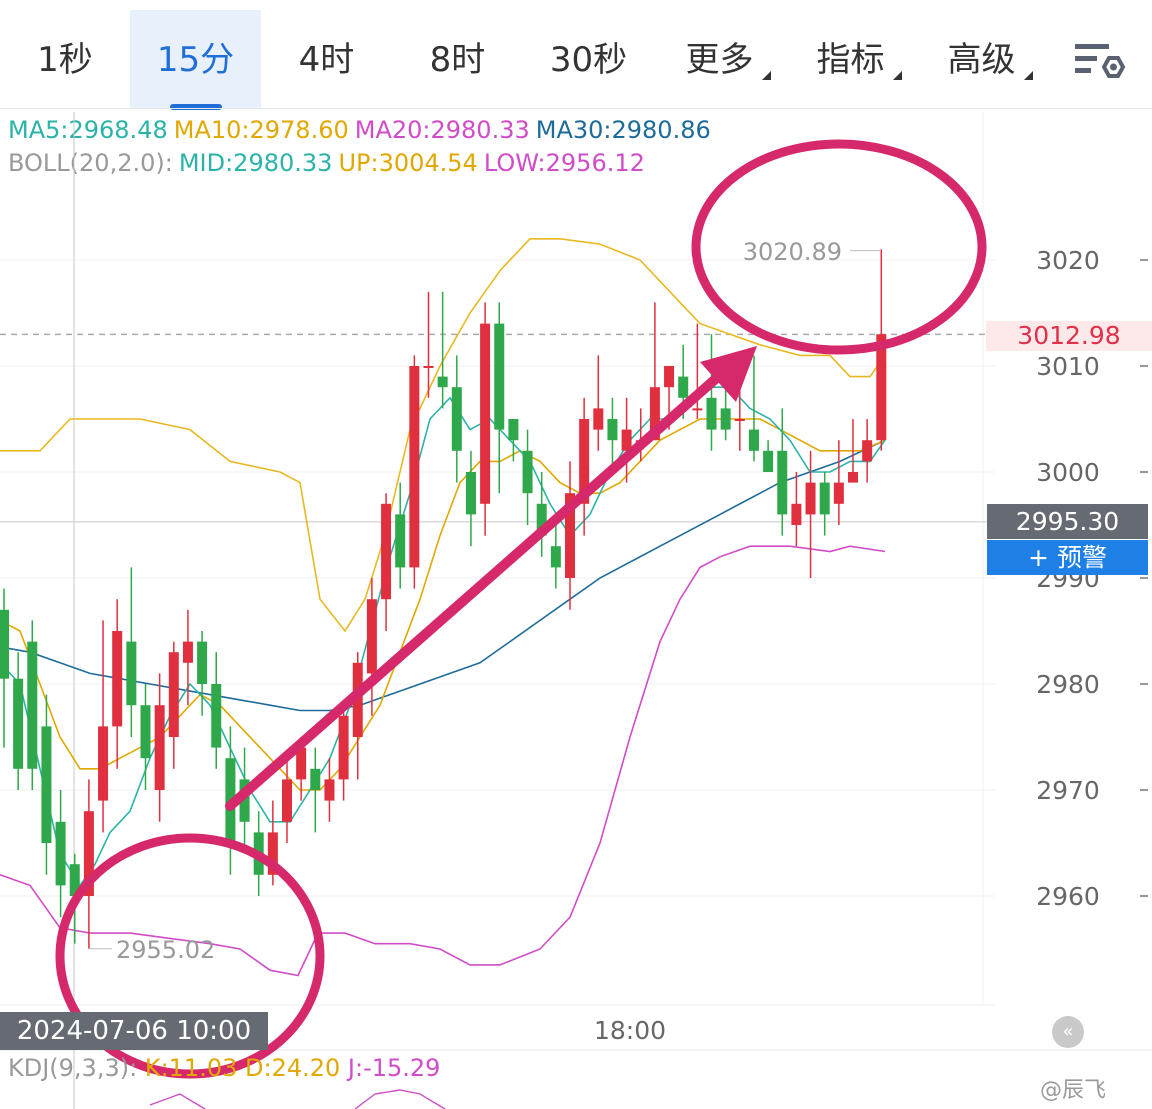  I want to click on y-axis-tick-label: 3000, so click(1068, 472).